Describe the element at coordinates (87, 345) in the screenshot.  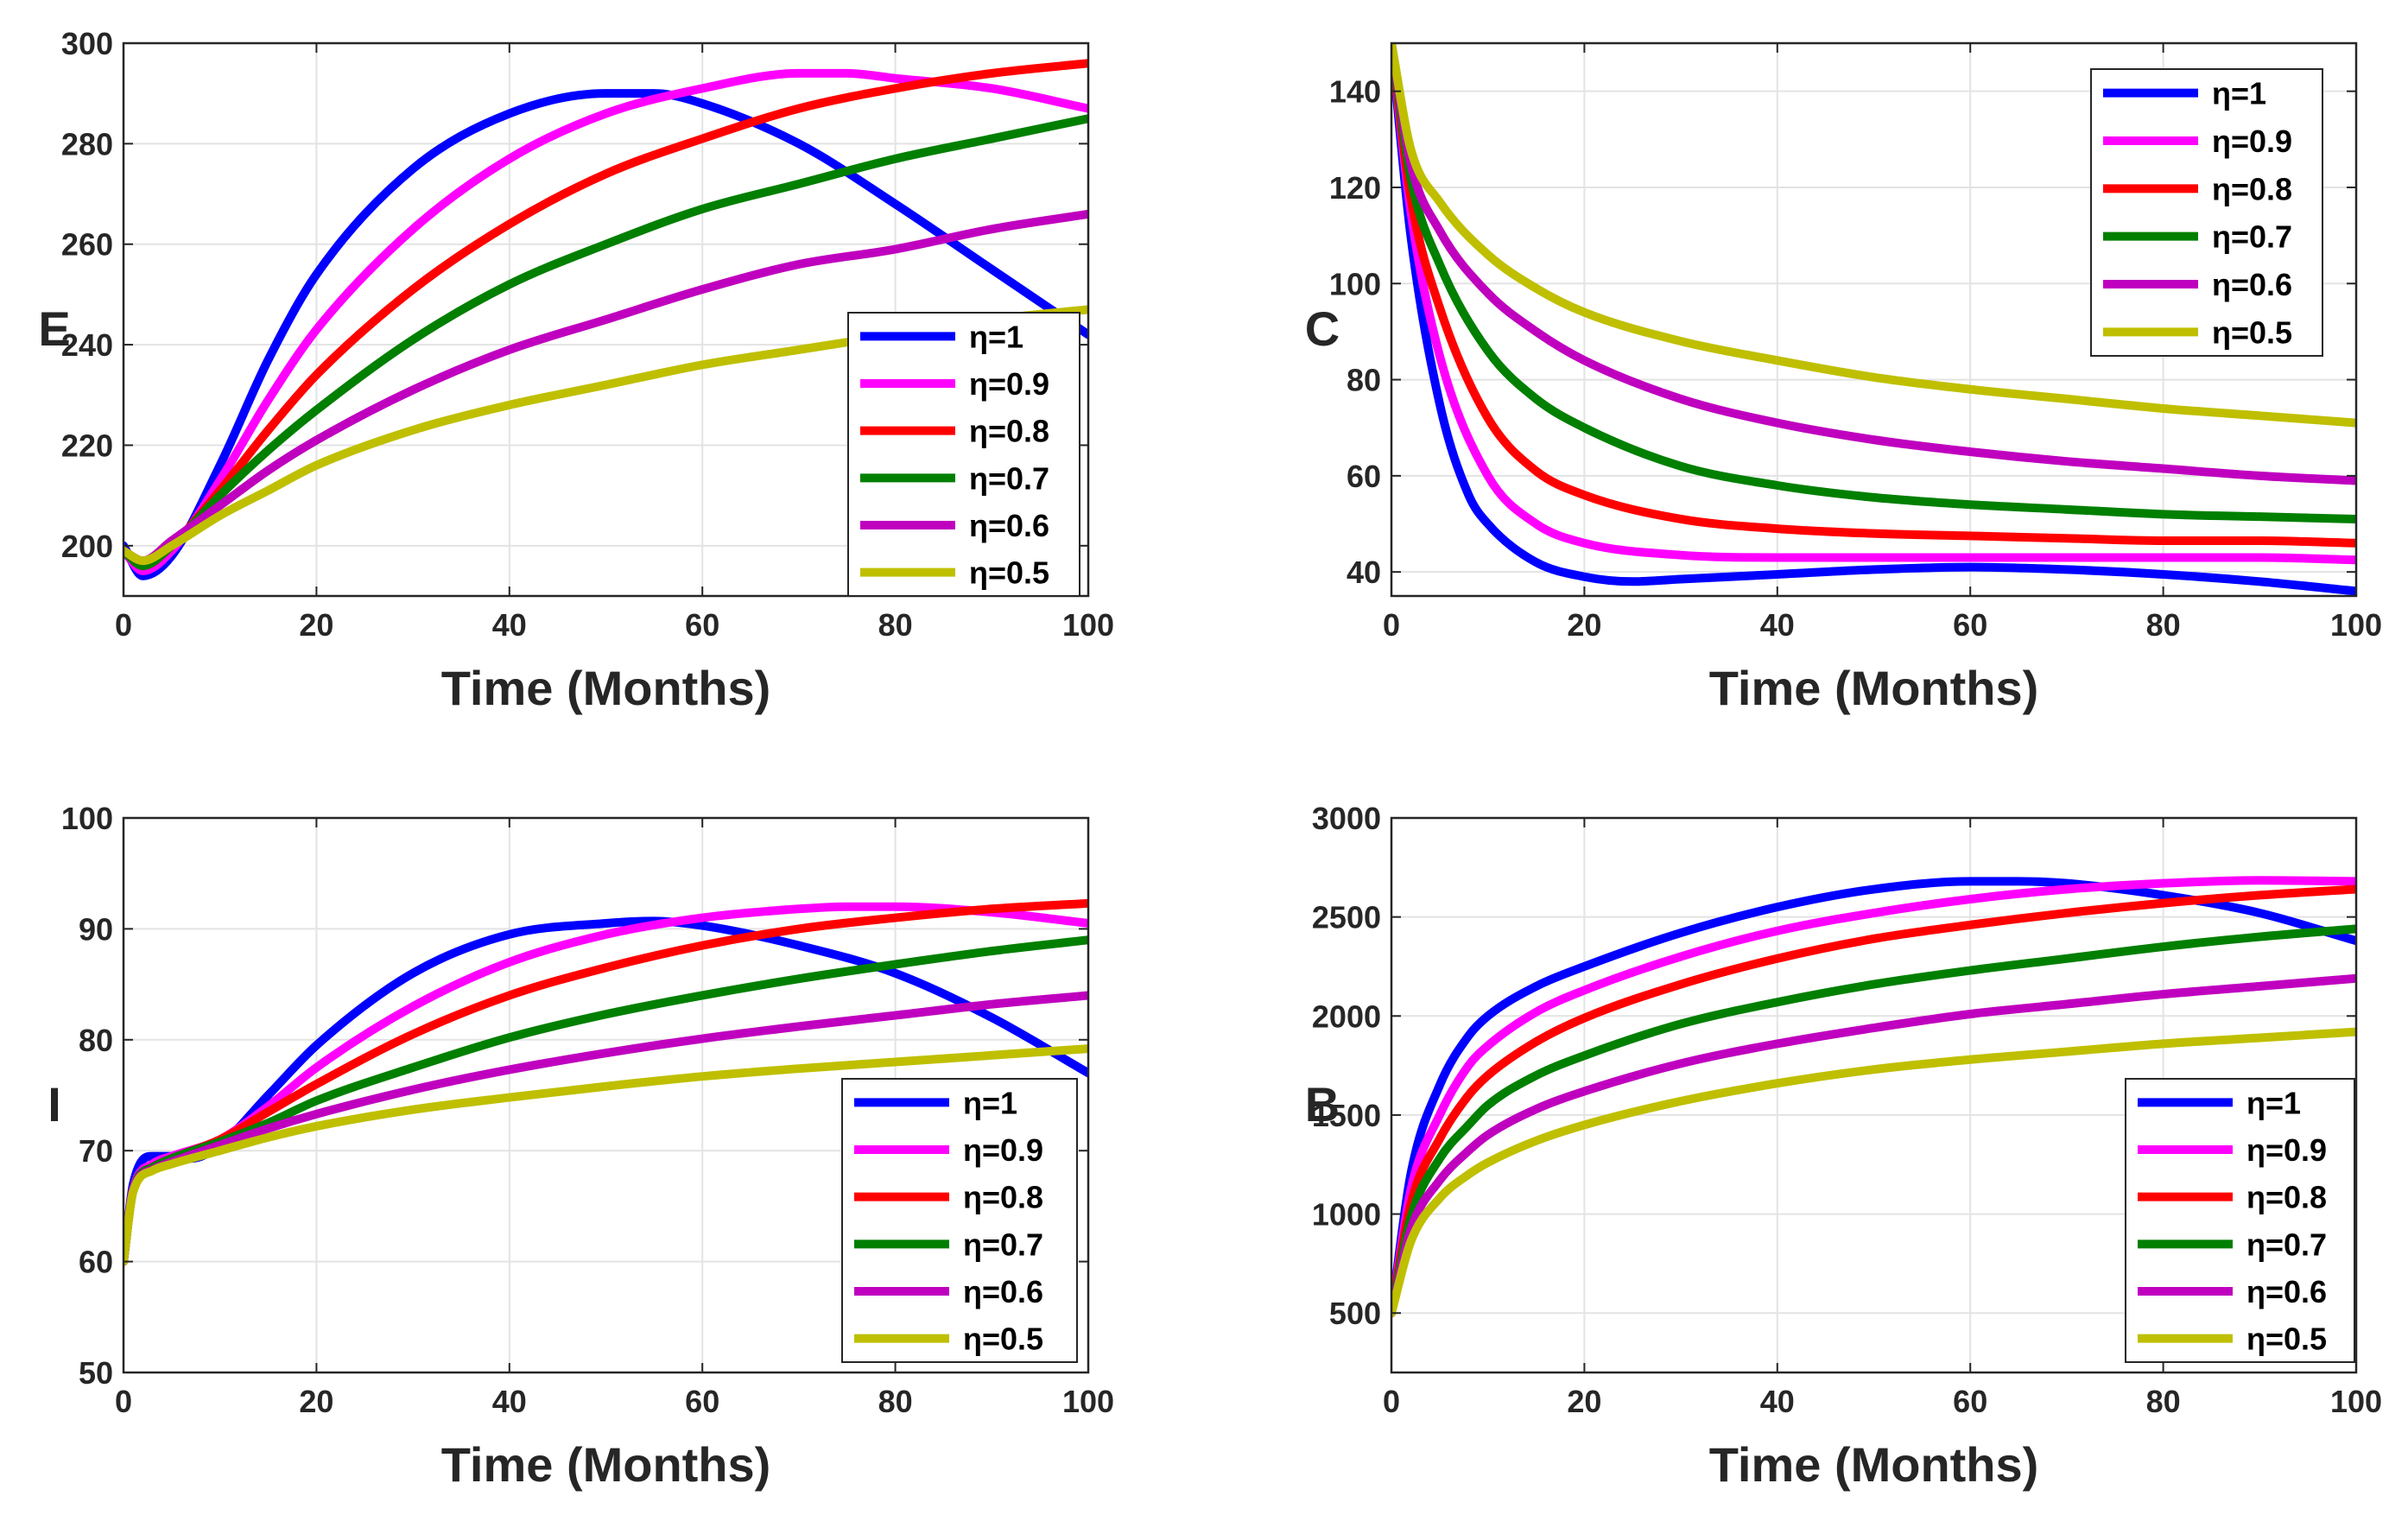
I see `y-tick-label: 240` at that location.